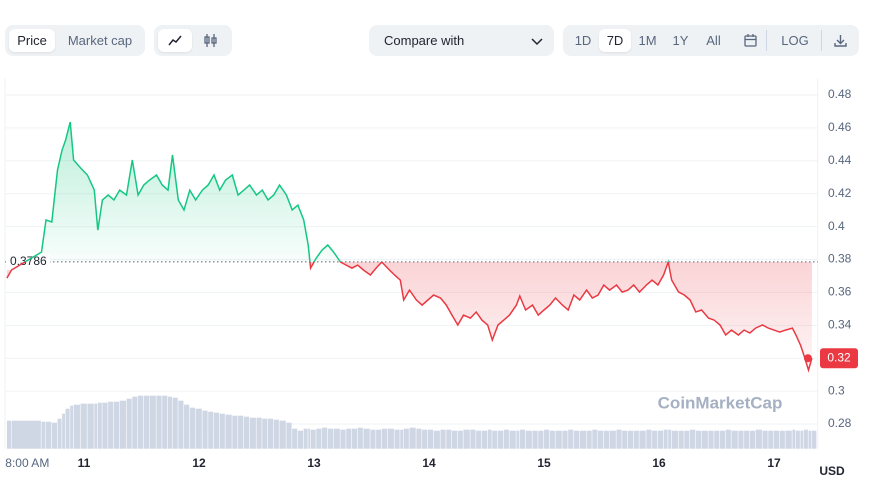 The width and height of the screenshot is (877, 497). What do you see at coordinates (461, 40) in the screenshot?
I see `compare-dropdown: Compare with` at bounding box center [461, 40].